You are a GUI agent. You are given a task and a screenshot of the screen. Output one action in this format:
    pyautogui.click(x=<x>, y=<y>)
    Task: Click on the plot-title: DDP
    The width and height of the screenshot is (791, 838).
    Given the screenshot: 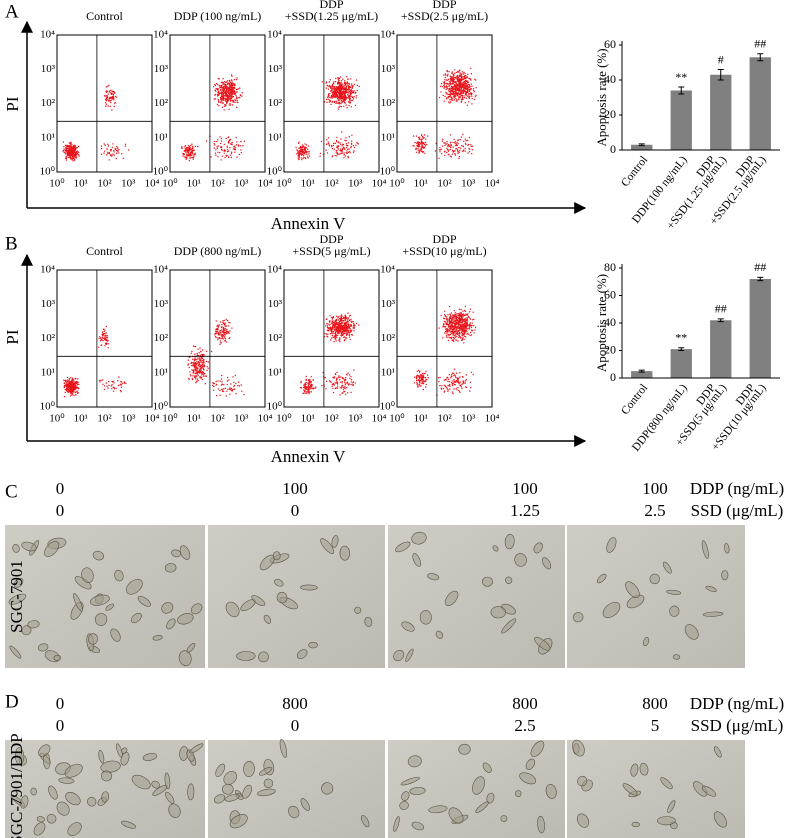 What is the action you would take?
    pyautogui.click(x=331, y=5)
    